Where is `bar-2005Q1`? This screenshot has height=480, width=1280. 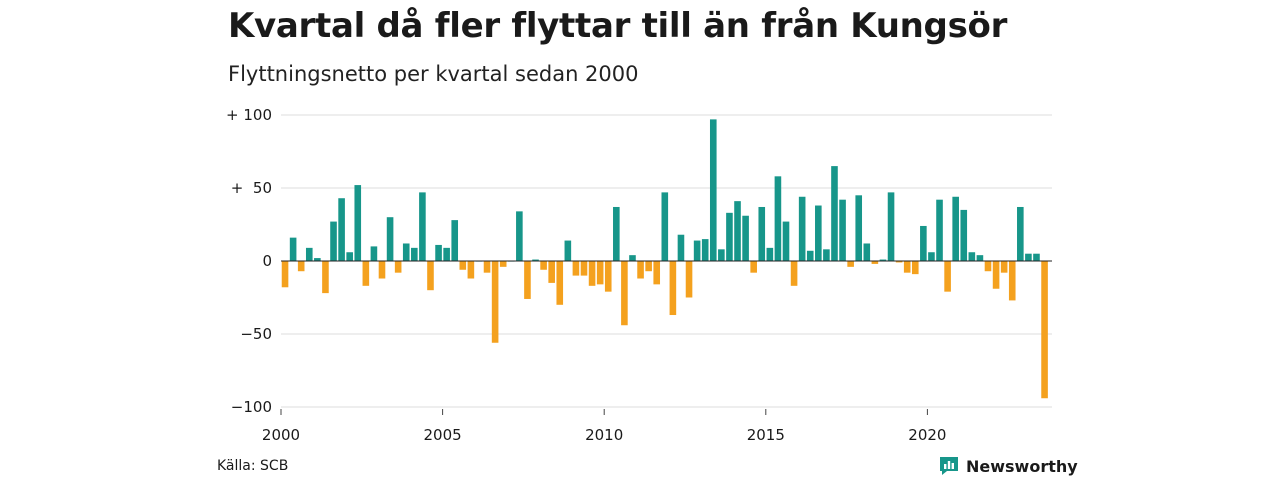 bar-2005Q1 is located at coordinates (446, 254).